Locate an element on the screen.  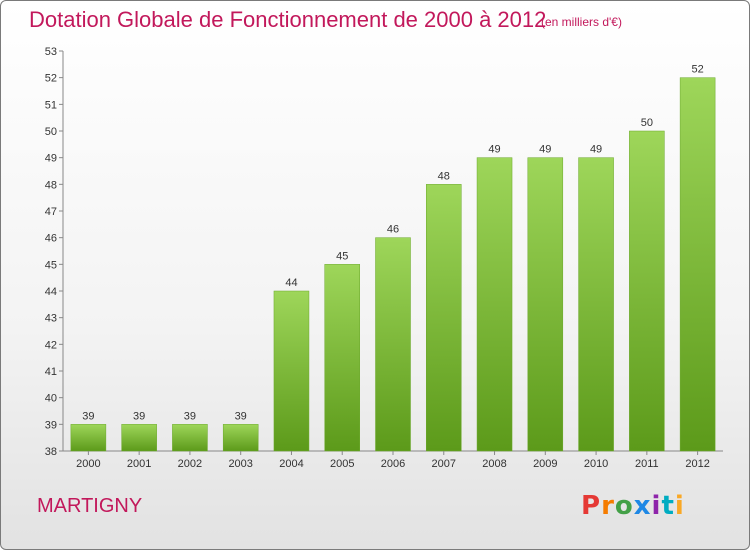
y-tick-label: 52 is located at coordinates (51, 79).